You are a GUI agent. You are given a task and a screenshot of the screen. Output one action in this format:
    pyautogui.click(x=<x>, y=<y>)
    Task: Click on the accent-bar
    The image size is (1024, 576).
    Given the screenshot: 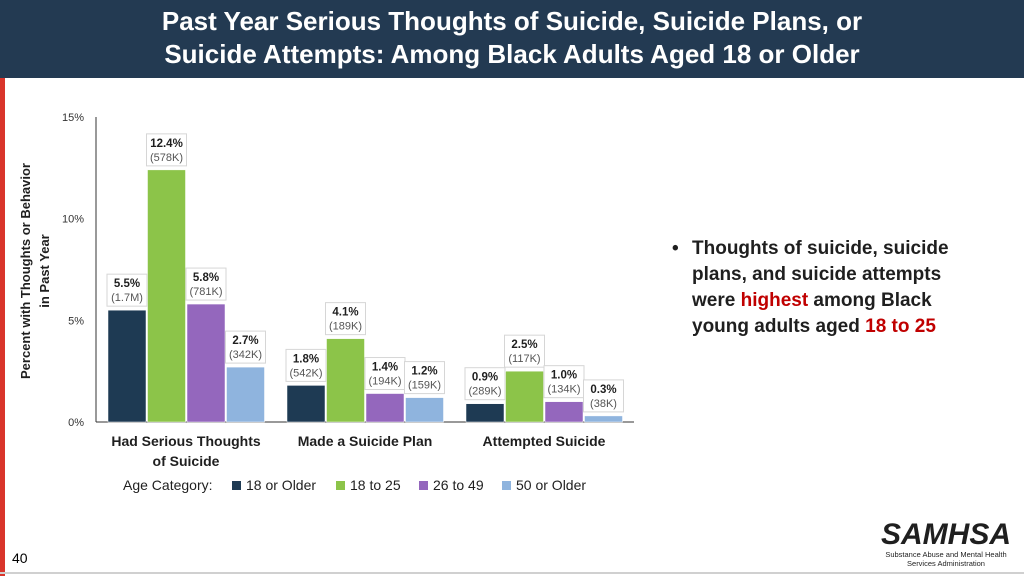 What is the action you would take?
    pyautogui.click(x=2, y=327)
    